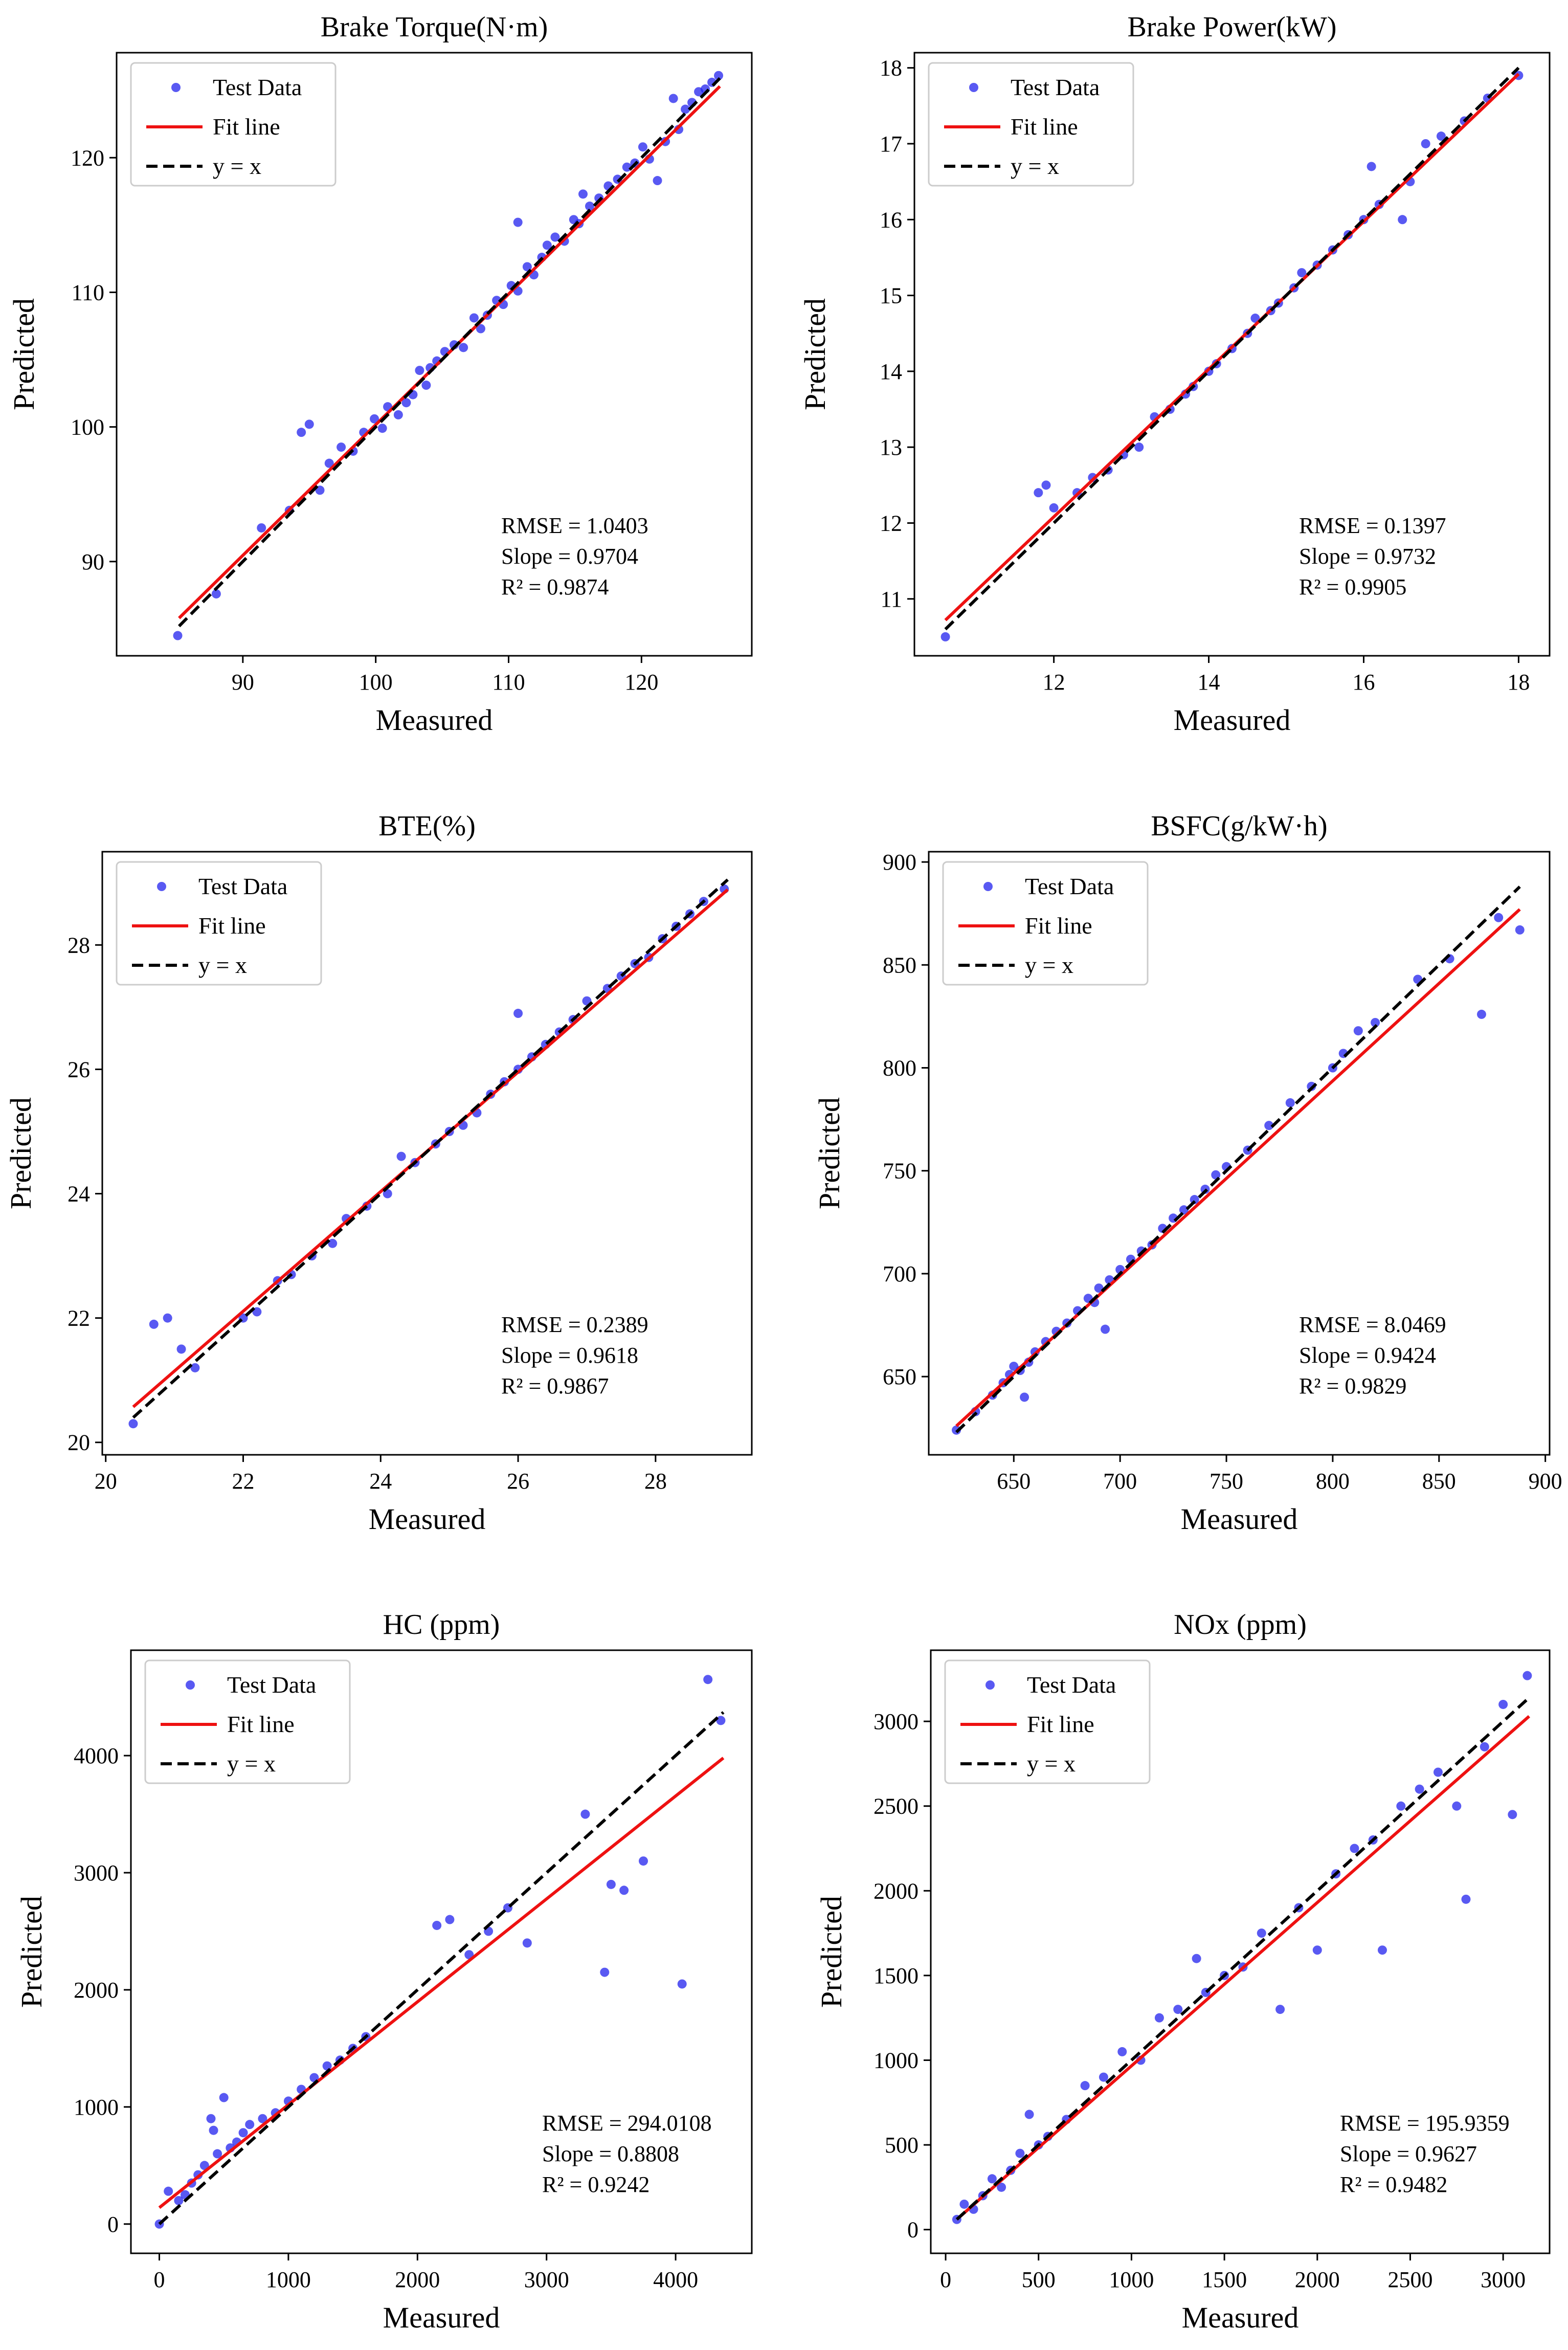 Image resolution: width=1568 pixels, height=2350 pixels. I want to click on legend: Test Data Fit line y = x, so click(247, 1721).